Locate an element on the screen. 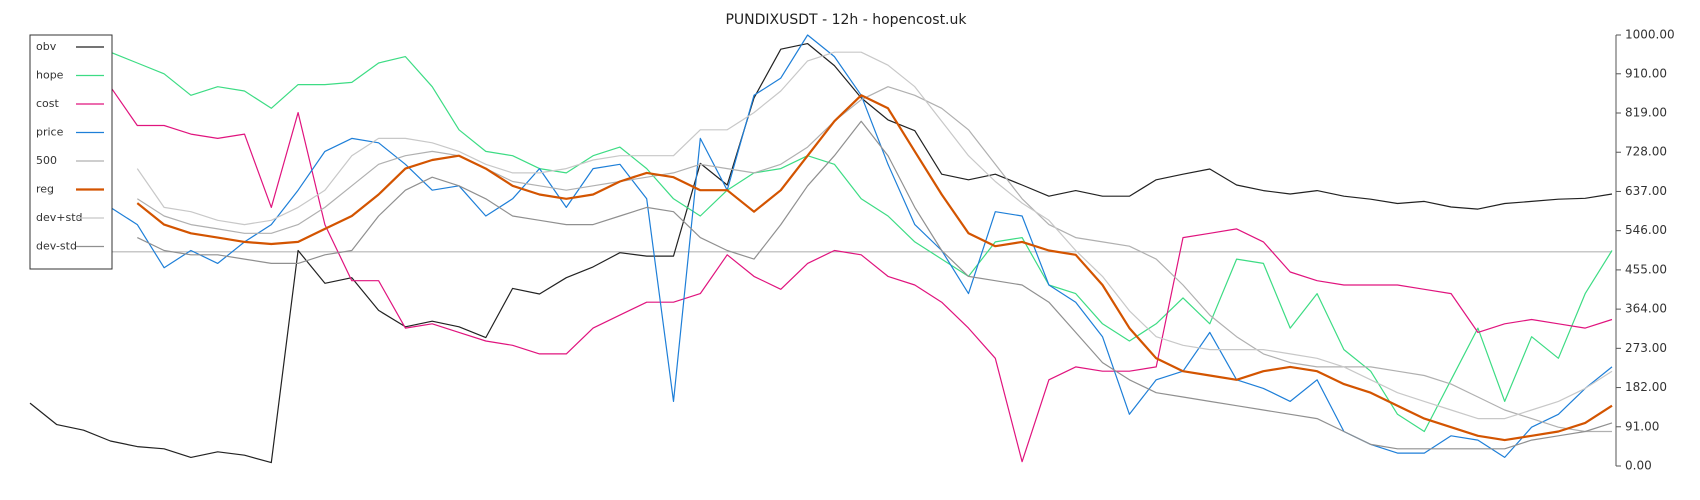  legend-box is located at coordinates (71, 152).